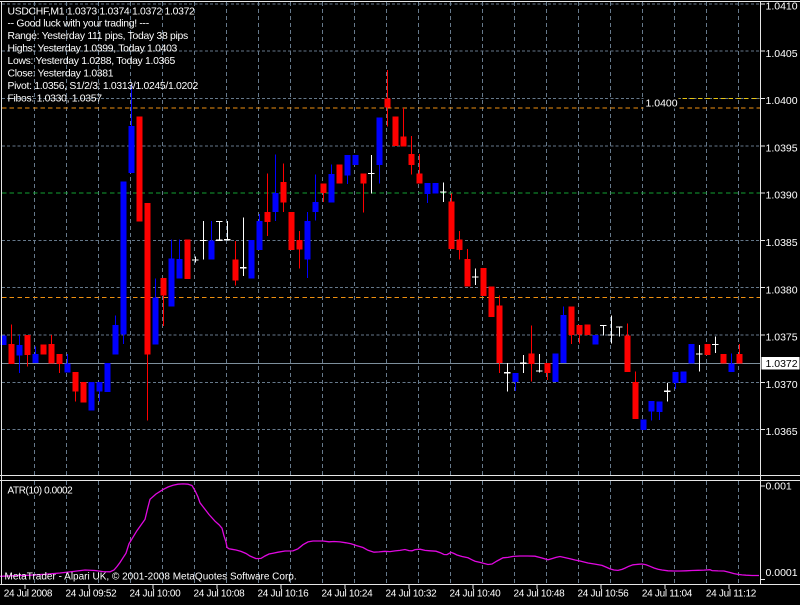  What do you see at coordinates (93, 48) in the screenshot?
I see `svg-text:Highs: Yesterday 1.0399, Today: Highs: Yesterday 1.0399, Today 1.0403` at bounding box center [93, 48].